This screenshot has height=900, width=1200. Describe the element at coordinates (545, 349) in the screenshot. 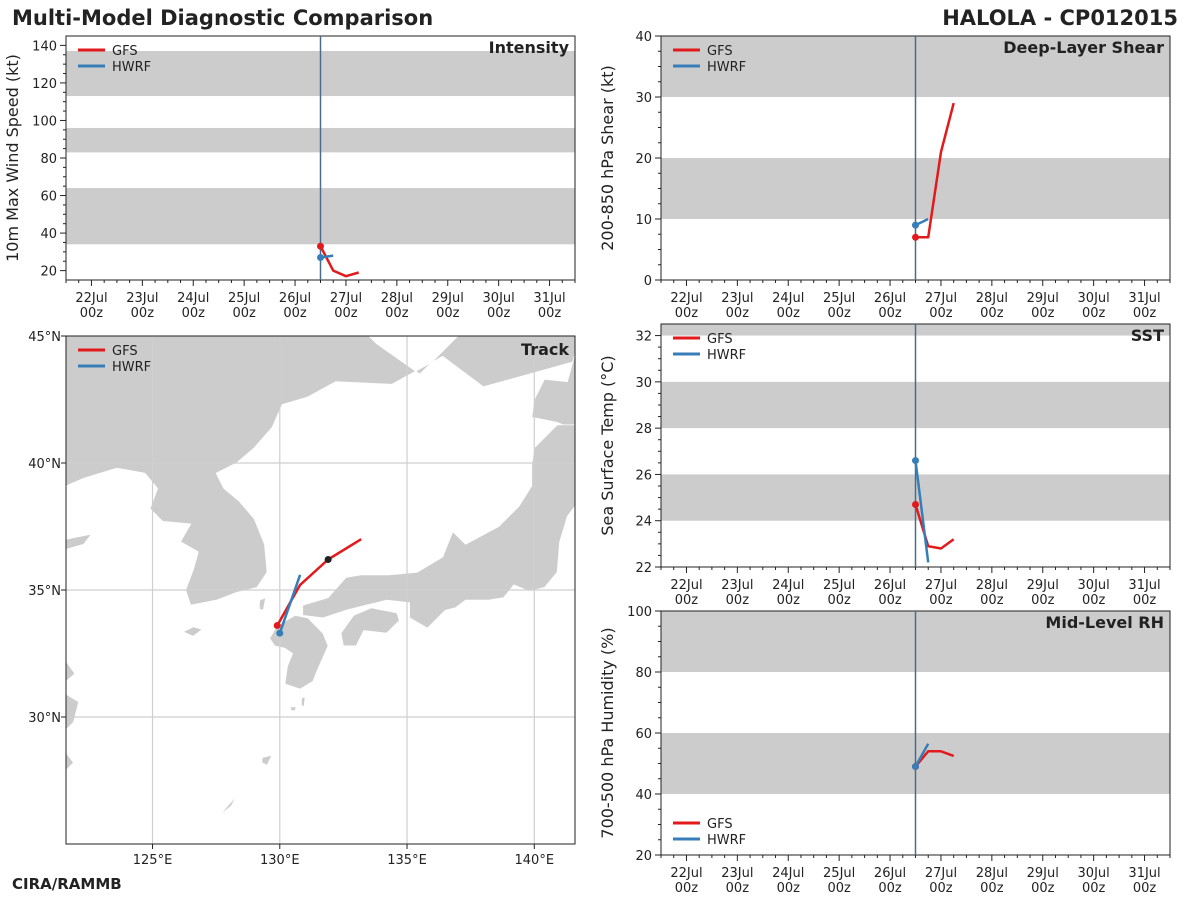

I see `track-panel-title: Track` at that location.